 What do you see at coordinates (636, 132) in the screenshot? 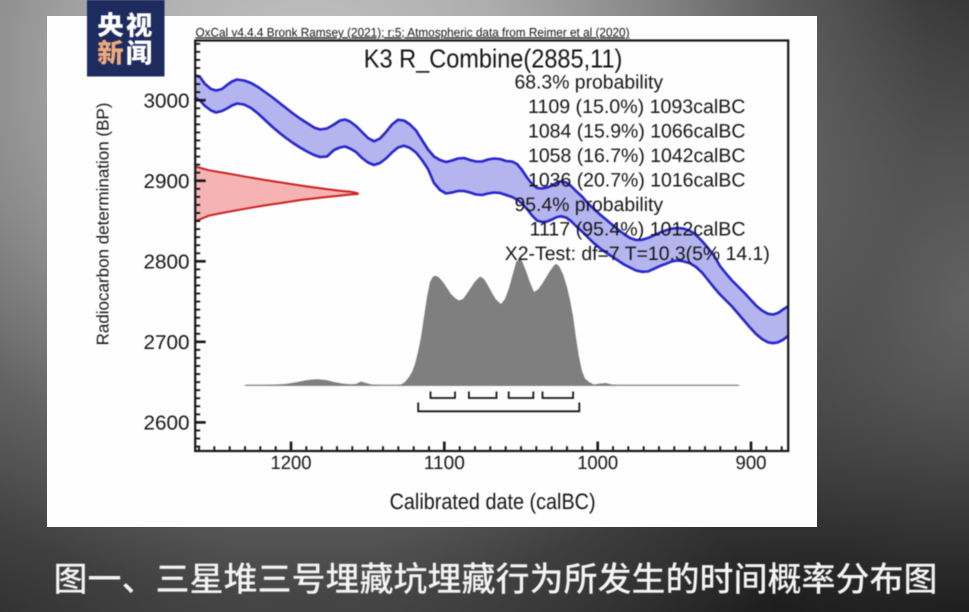
I see `svg-text: 1084 (15.9%) 1066calBC` at bounding box center [636, 132].